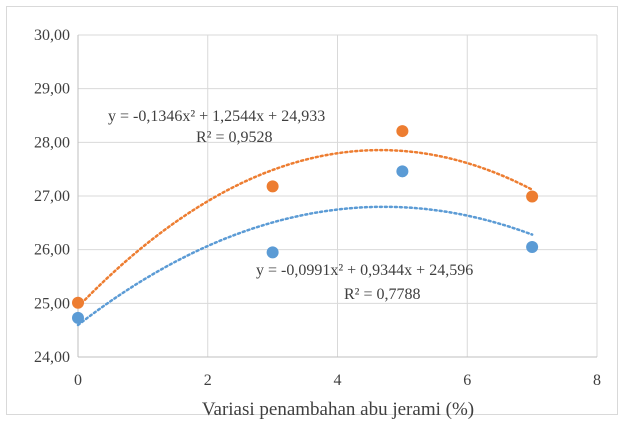 The image size is (624, 421). What do you see at coordinates (338, 409) in the screenshot?
I see `x-axis-title: Variasi penambahan abu jerami (%)` at bounding box center [338, 409].